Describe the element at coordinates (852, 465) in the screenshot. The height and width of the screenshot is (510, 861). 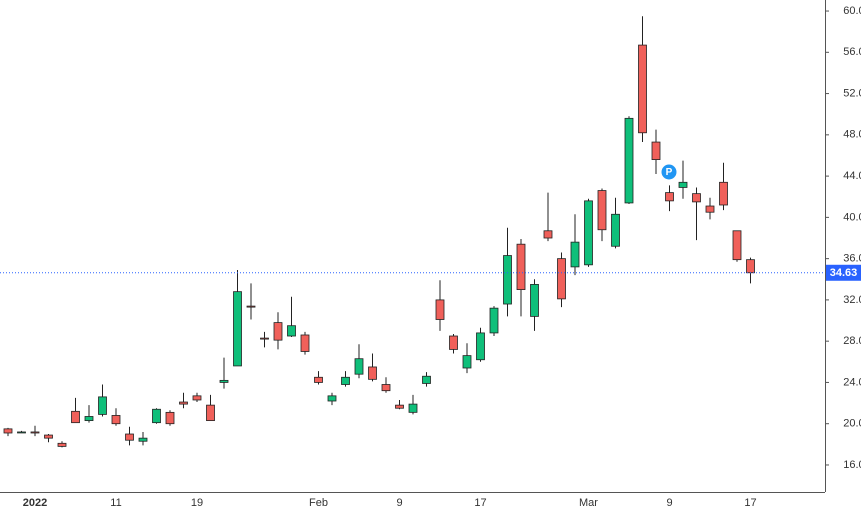
I see `y-tick-label: 16.00` at that location.